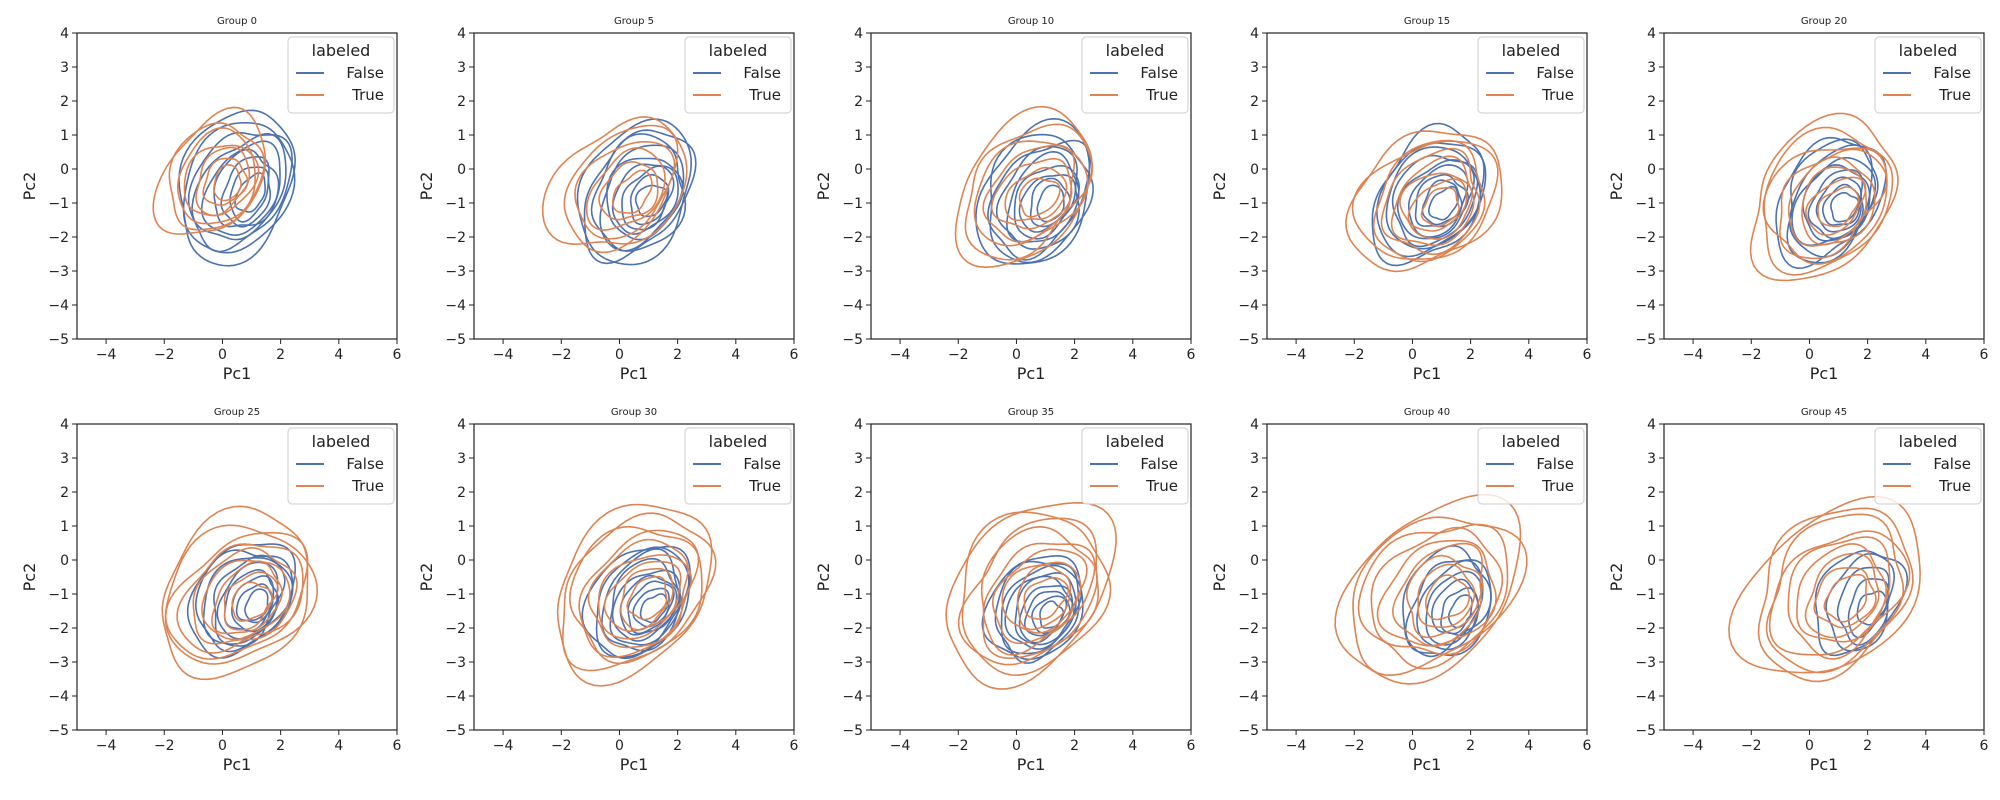 The image size is (2000, 800). Describe the element at coordinates (634, 412) in the screenshot. I see `panel-title: Group 30` at that location.